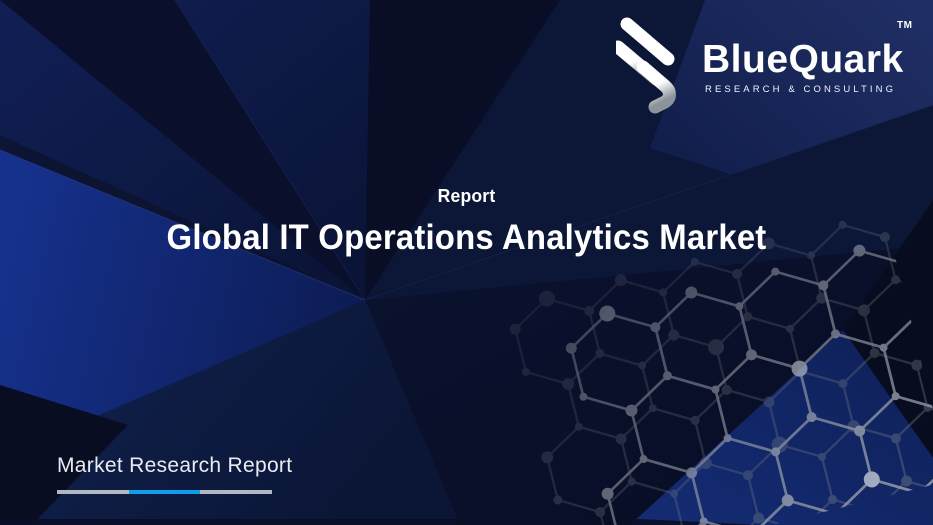 This screenshot has height=525, width=933. I want to click on bluequark-logo: BlueQuark RESEARCH & CONSULTING TM, so click(769, 64).